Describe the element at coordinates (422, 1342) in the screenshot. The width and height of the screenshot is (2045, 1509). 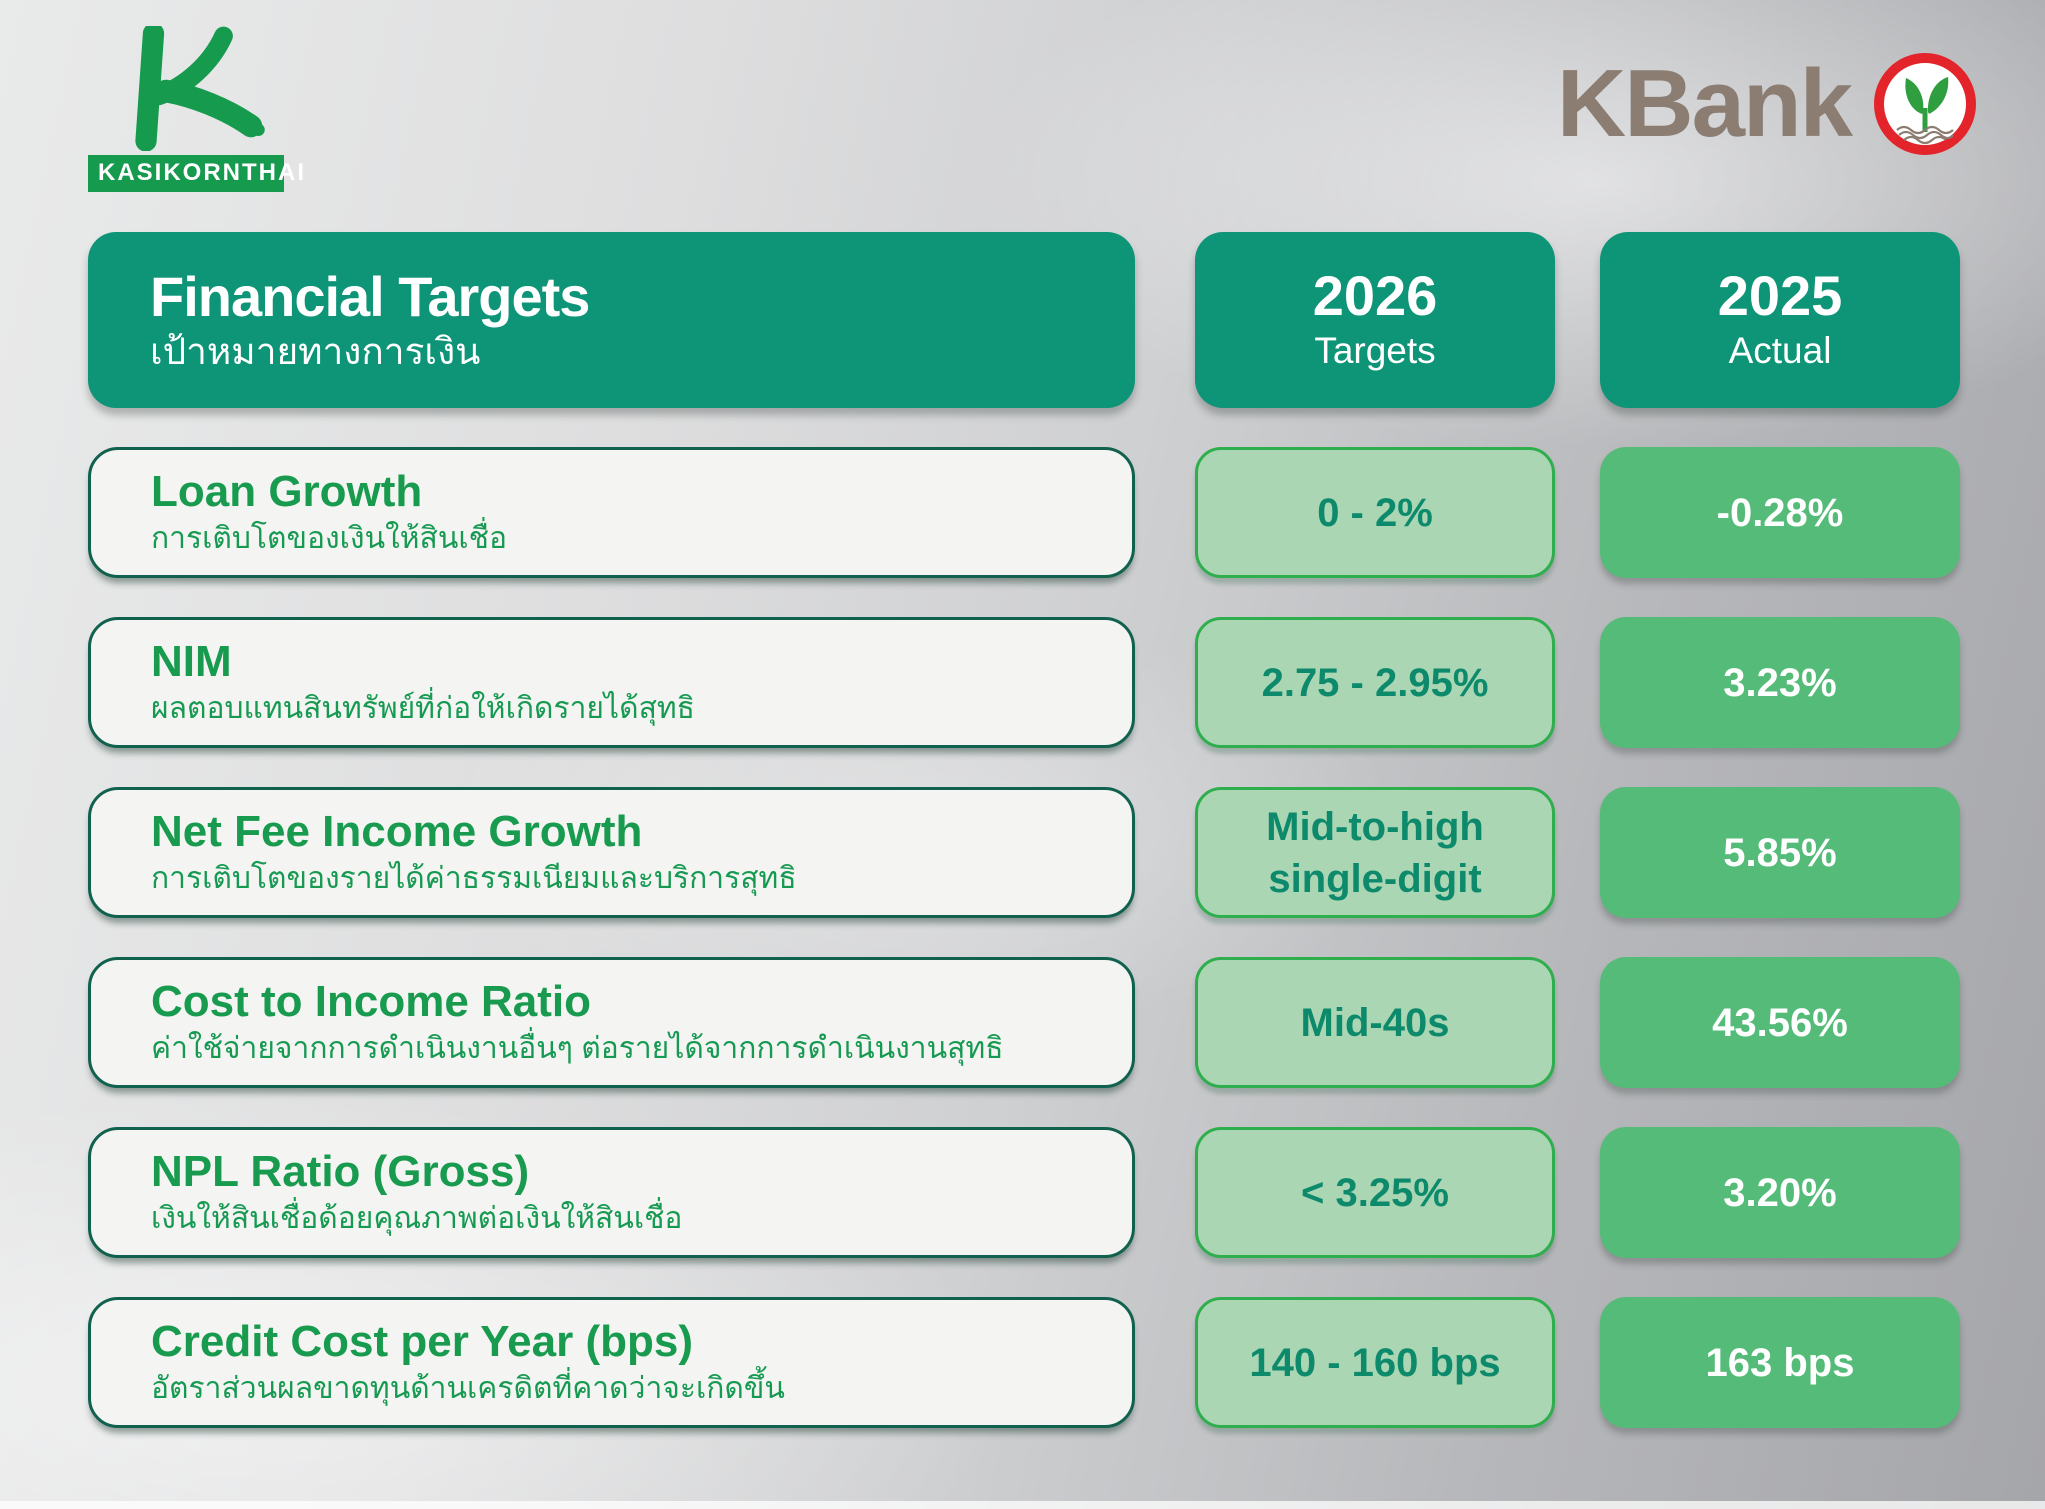
I see `metric-title: Credit Cost per Year (bps)` at that location.